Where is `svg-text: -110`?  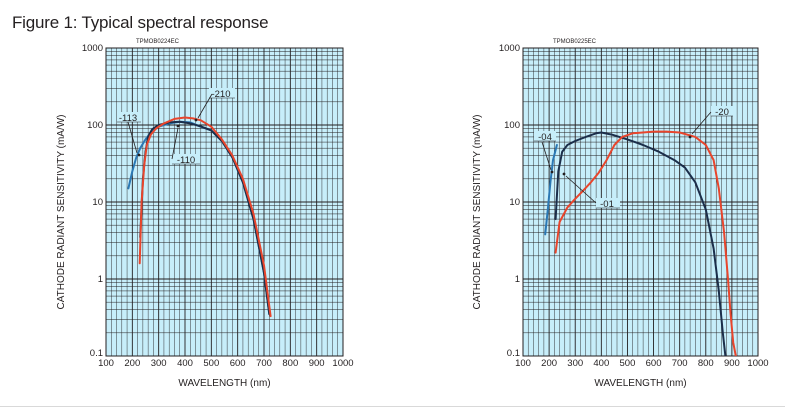
svg-text: -110 is located at coordinates (186, 160).